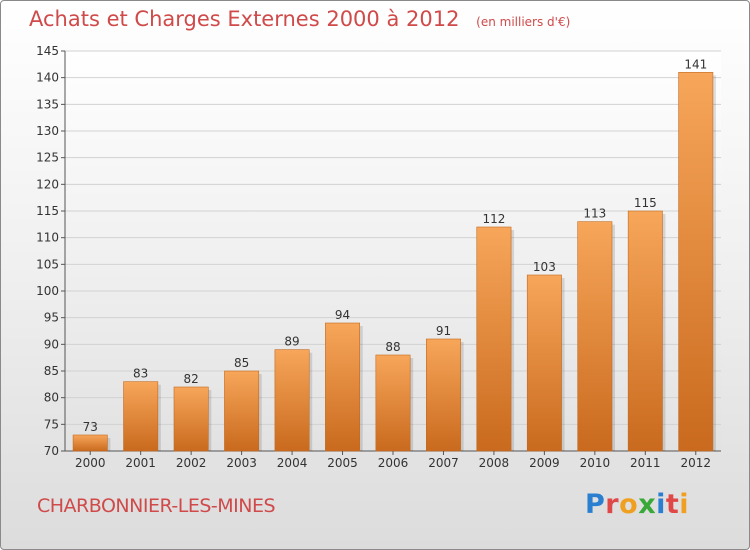 This screenshot has height=550, width=750. What do you see at coordinates (47, 264) in the screenshot?
I see `y-tick-label: 105` at bounding box center [47, 264].